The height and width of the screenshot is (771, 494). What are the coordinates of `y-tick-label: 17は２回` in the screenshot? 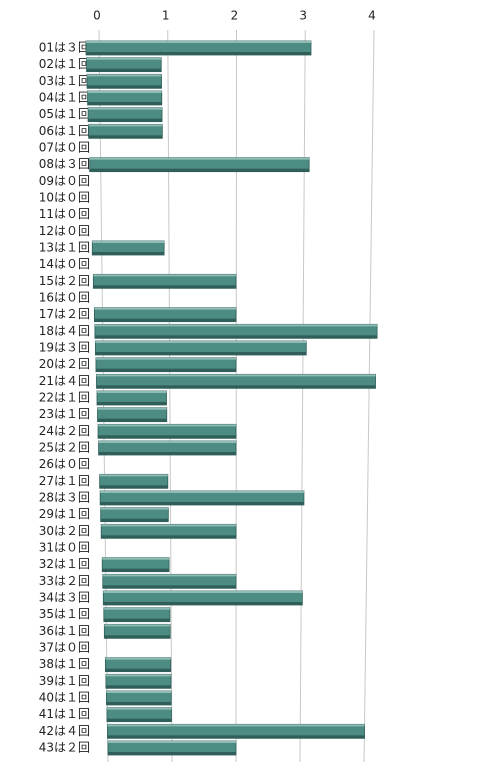 It's located at (64, 314).